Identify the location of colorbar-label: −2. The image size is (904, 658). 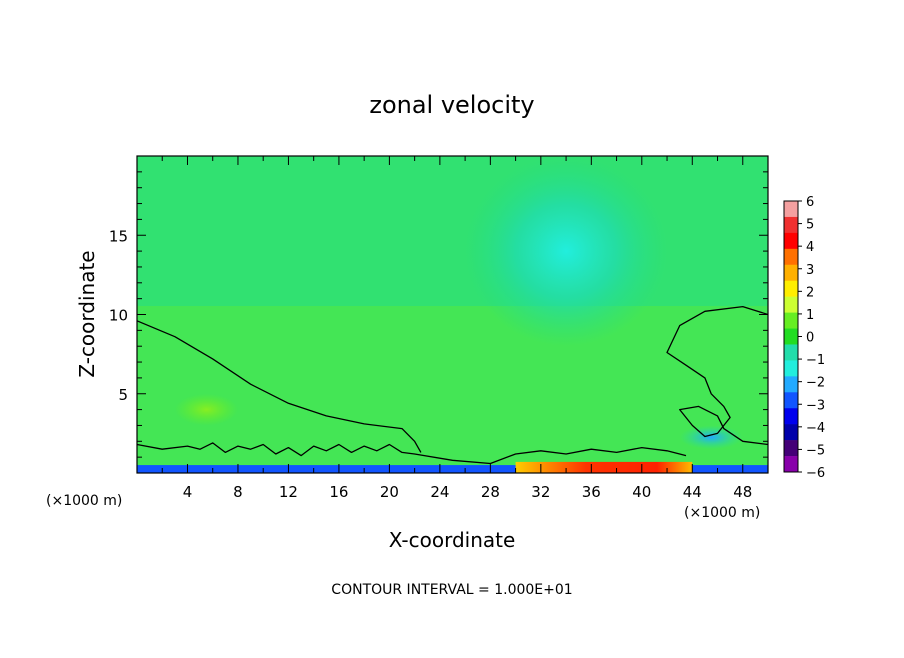
(815, 383).